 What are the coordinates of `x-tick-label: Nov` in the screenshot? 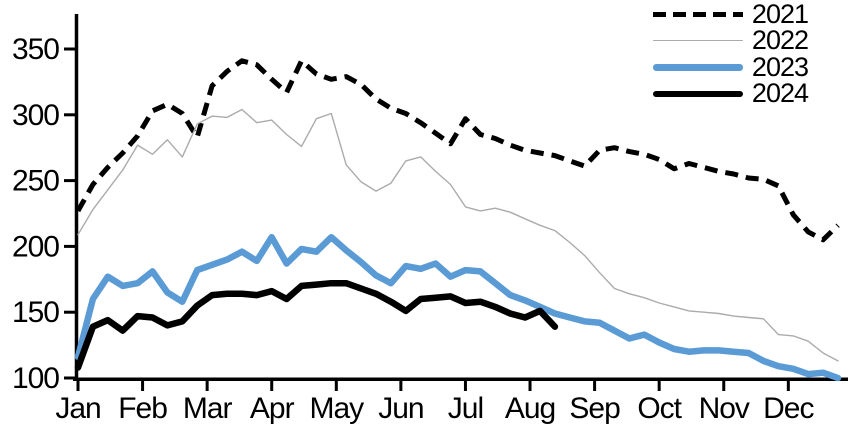 It's located at (724, 408).